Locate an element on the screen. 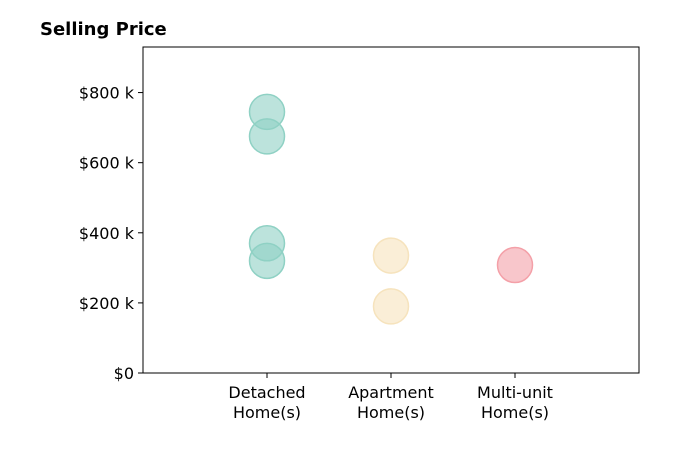 This screenshot has height=462, width=679. x-tick-label: Detached is located at coordinates (266, 392).